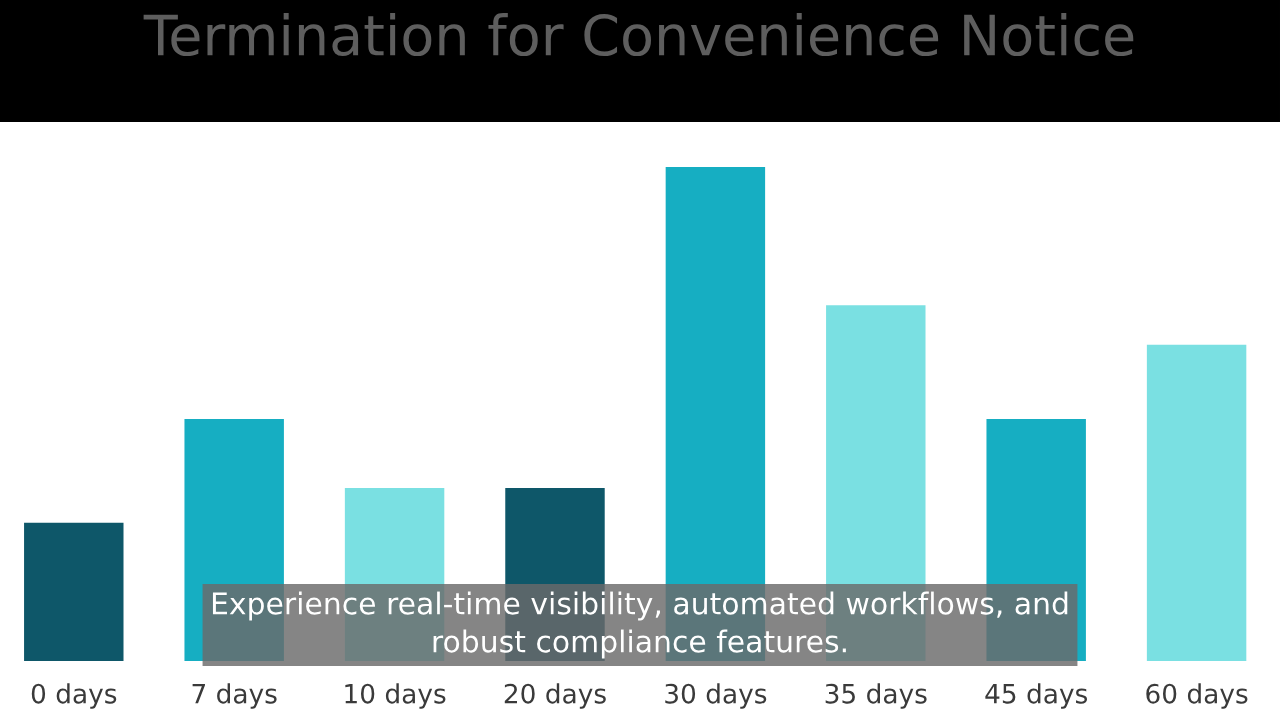 The width and height of the screenshot is (1280, 720). Describe the element at coordinates (74, 696) in the screenshot. I see `x-tick-label: 0 days` at that location.